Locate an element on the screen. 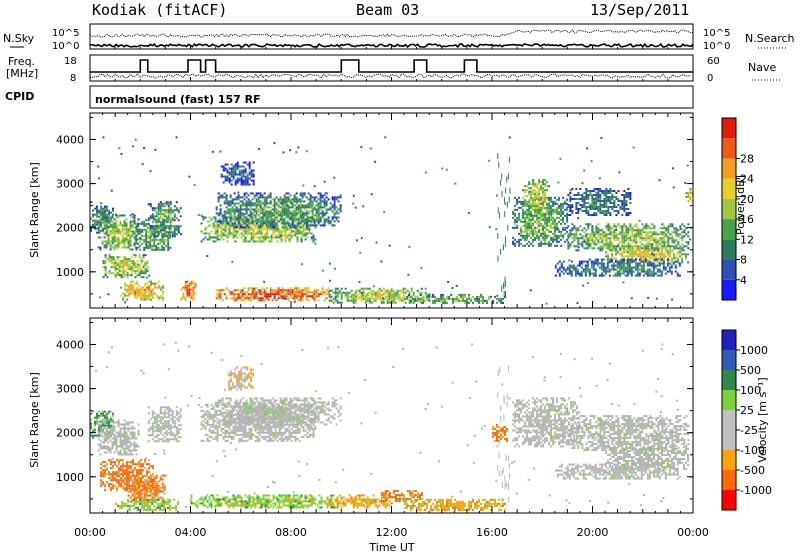  power-y-tick-label: 3000 is located at coordinates (70, 184).